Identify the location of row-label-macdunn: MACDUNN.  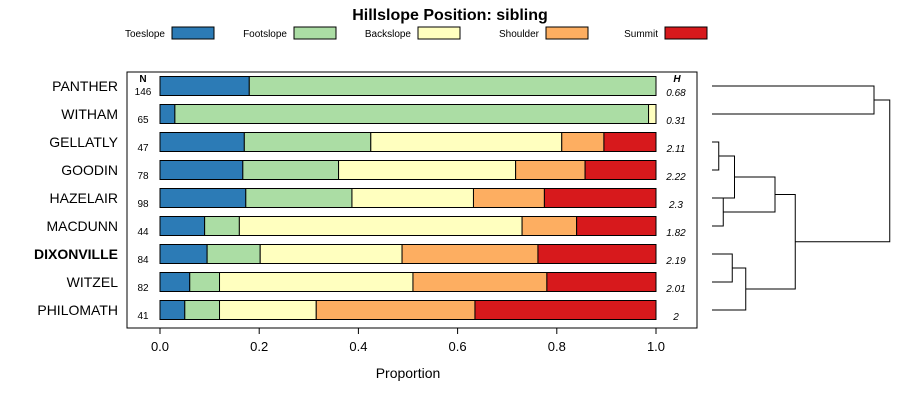
(82, 226).